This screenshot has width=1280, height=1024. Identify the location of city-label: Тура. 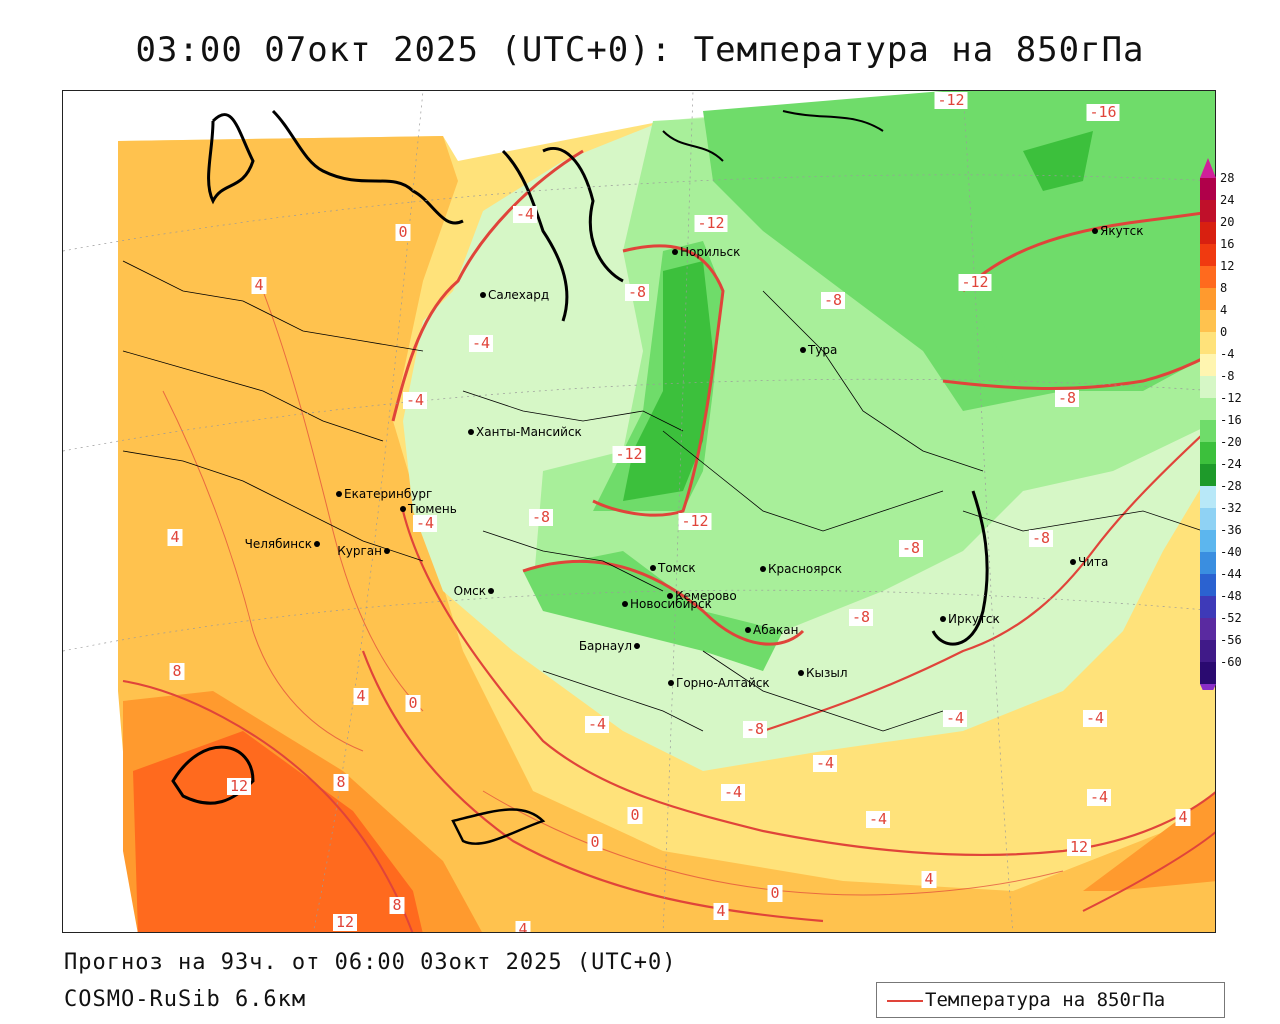
(822, 350).